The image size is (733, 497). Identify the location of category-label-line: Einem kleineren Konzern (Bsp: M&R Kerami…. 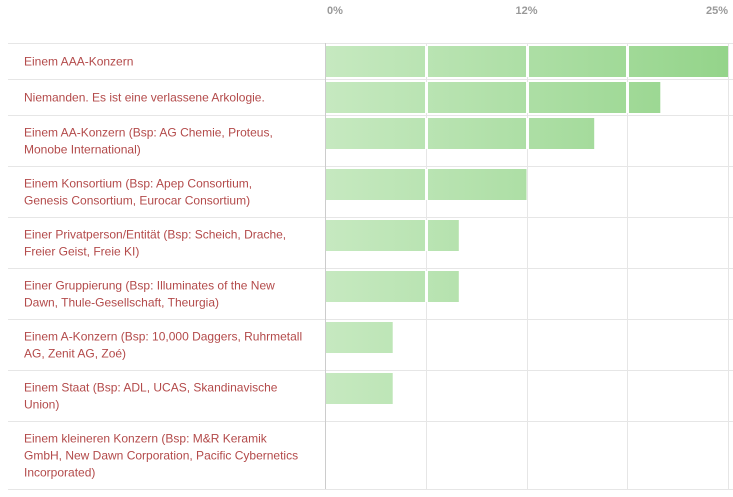
(146, 439).